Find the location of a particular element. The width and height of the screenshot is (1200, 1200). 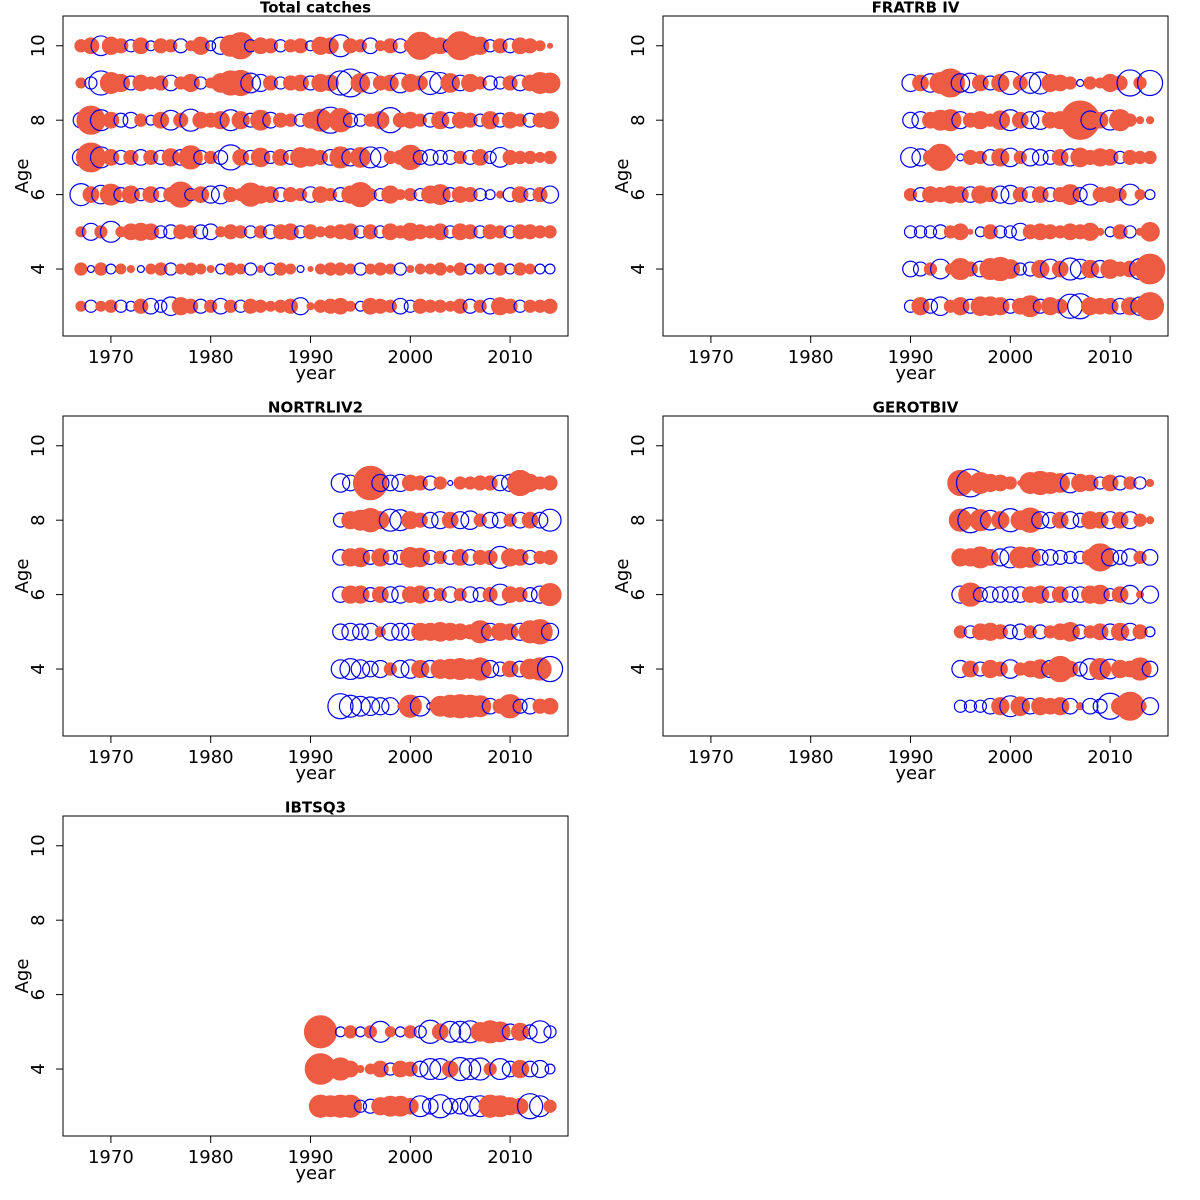

panel-title: FRATRB IV is located at coordinates (916, 8).